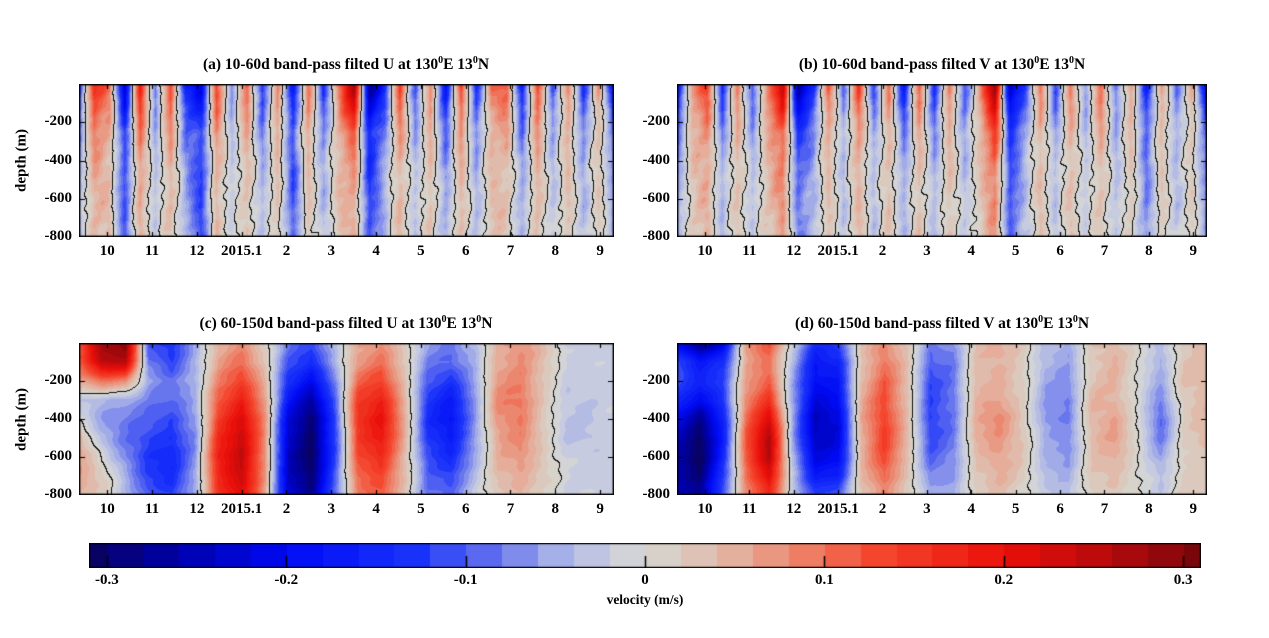 The width and height of the screenshot is (1269, 638). I want to click on panel-a-title-text: N, so click(483, 65).